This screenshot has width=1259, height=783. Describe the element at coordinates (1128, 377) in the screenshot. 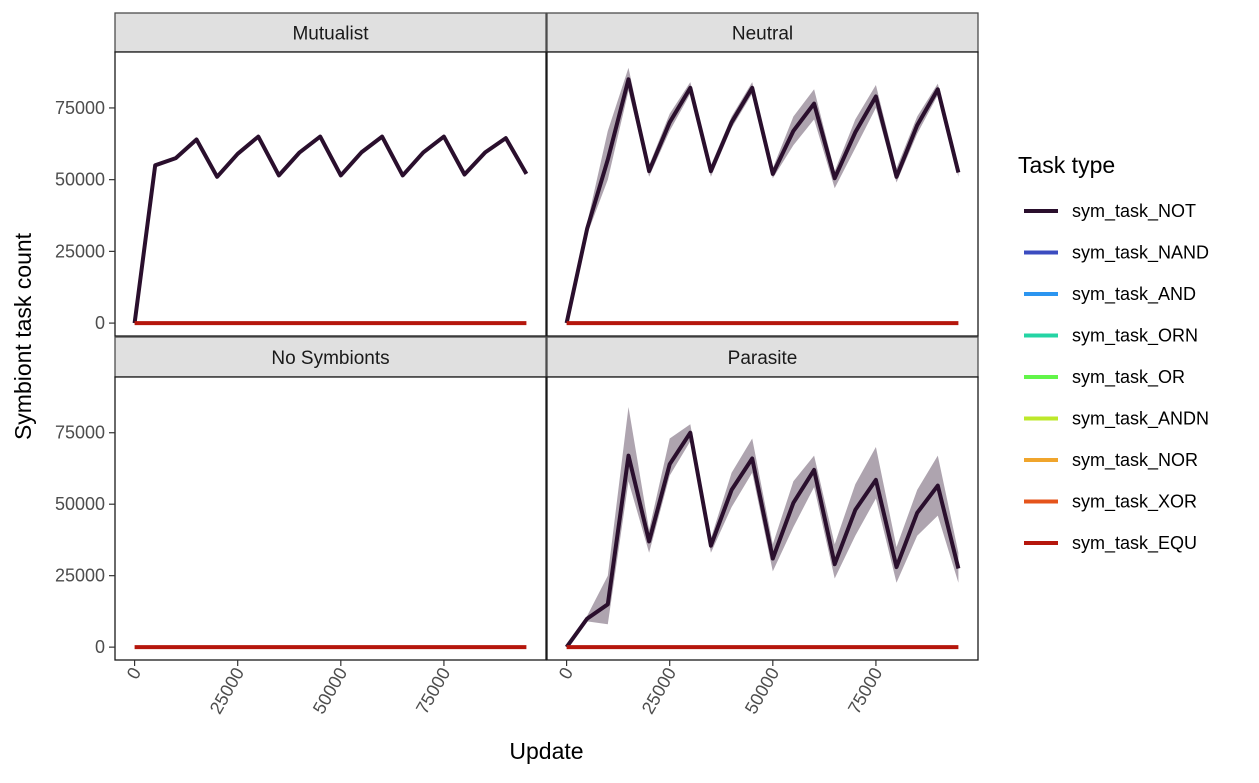

I see `legend-label: sym_task_OR` at that location.